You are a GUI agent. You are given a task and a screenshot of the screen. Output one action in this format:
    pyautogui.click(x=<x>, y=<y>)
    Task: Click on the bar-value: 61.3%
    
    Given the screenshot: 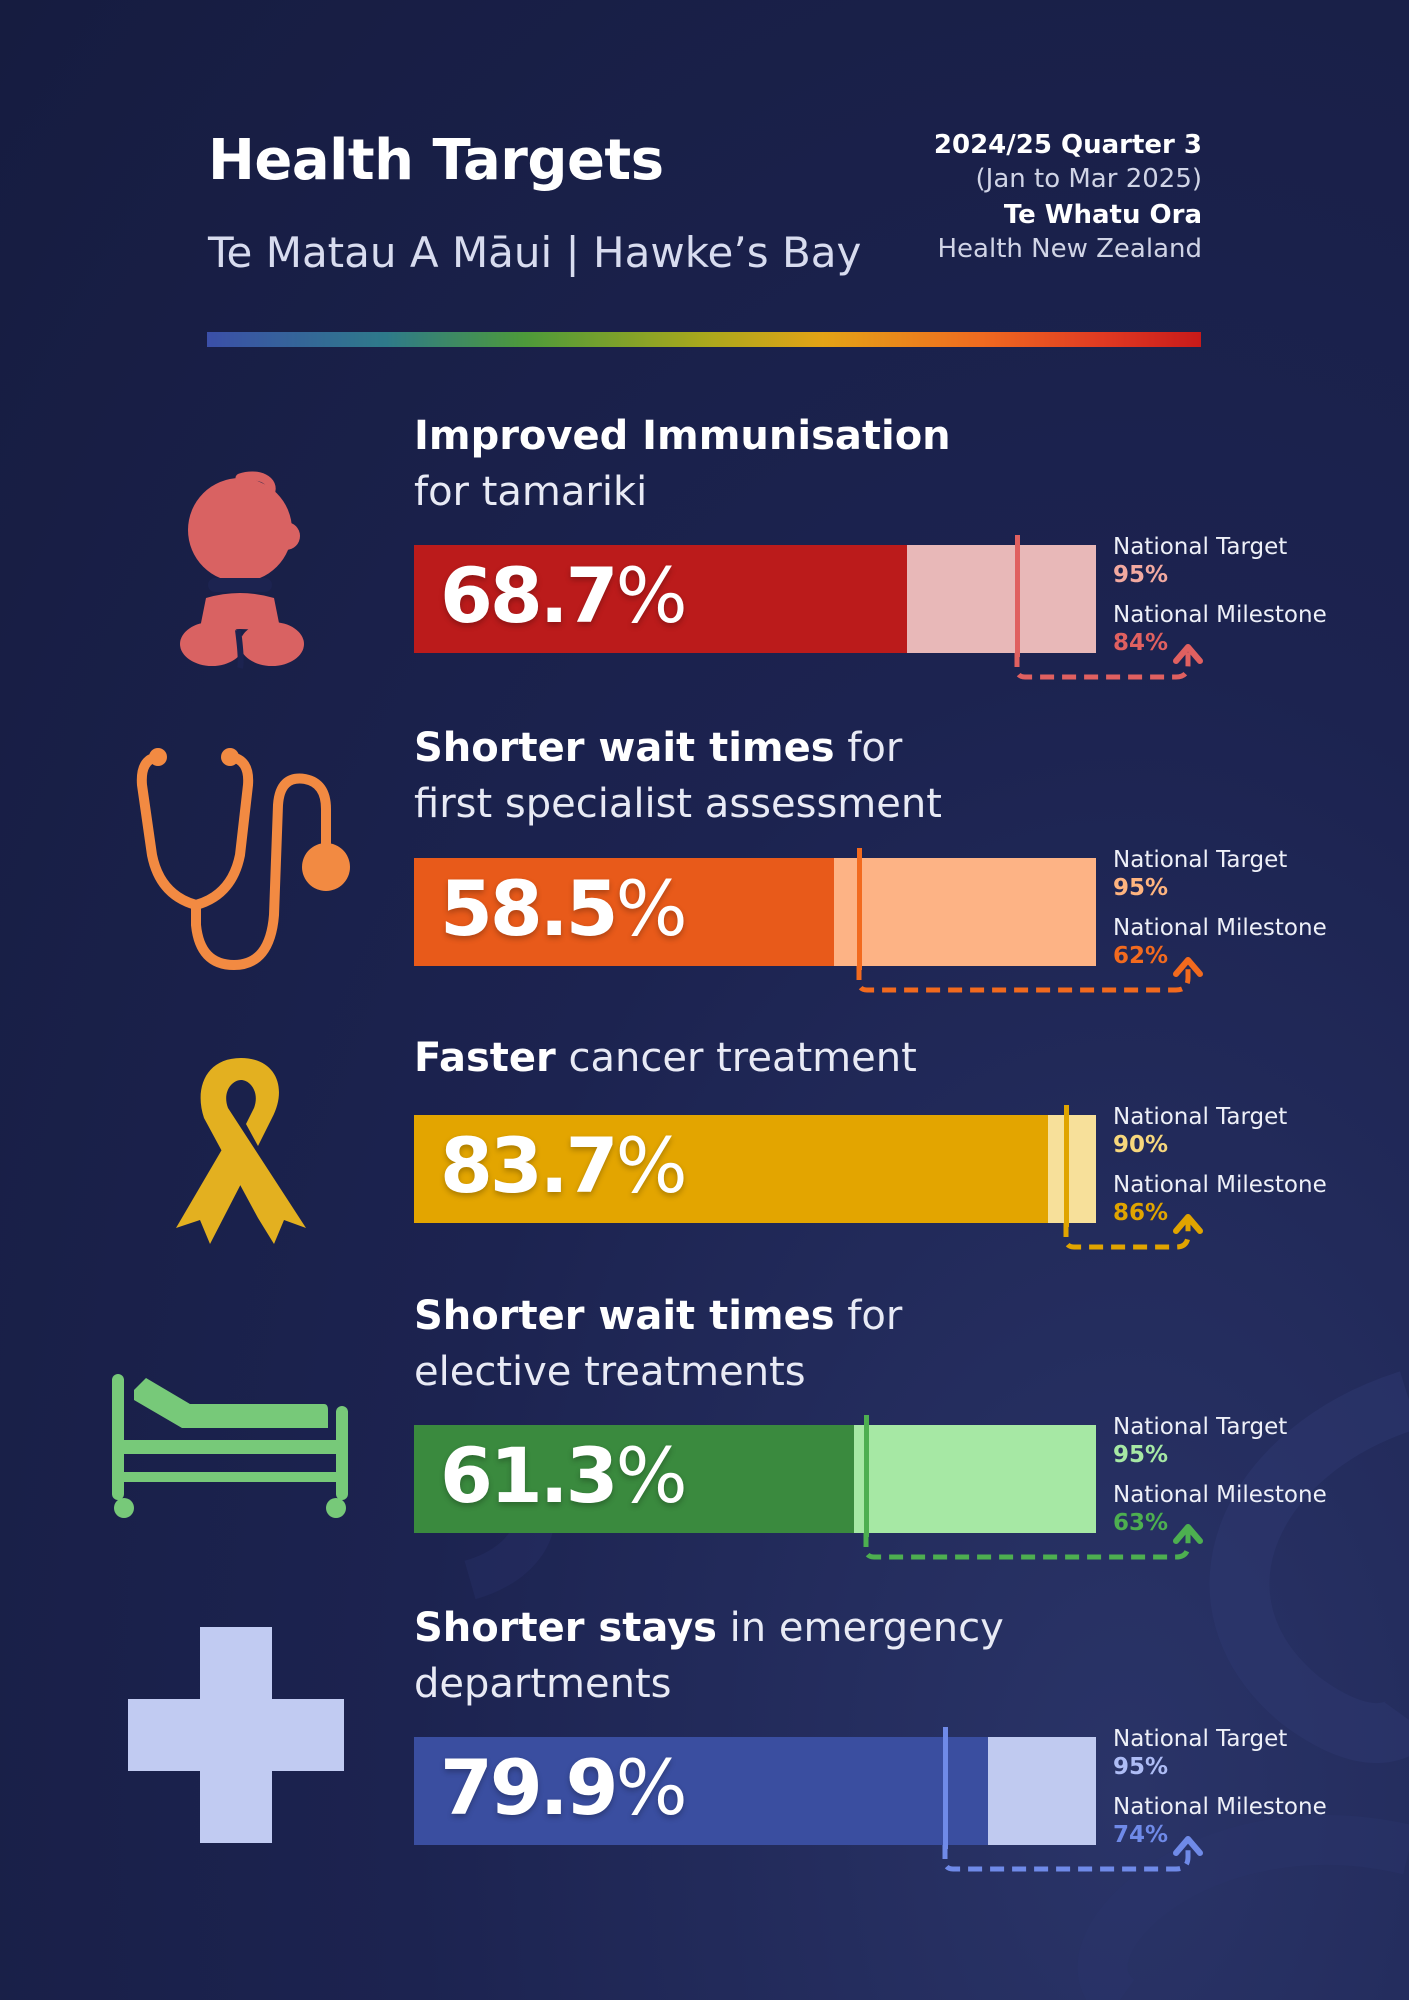 What is the action you would take?
    pyautogui.click(x=564, y=1475)
    